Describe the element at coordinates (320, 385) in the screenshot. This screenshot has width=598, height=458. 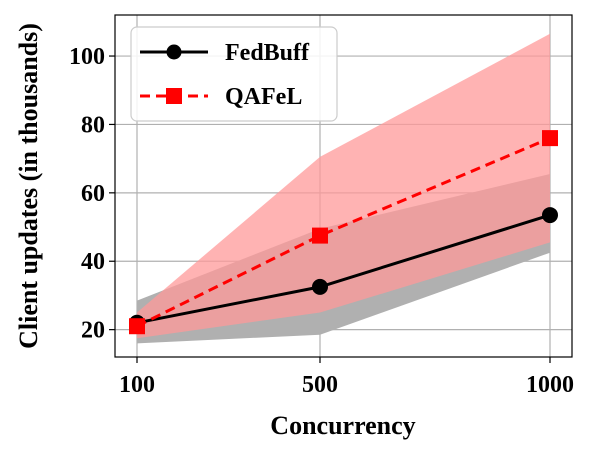
I see `x-tick-label: 500` at that location.